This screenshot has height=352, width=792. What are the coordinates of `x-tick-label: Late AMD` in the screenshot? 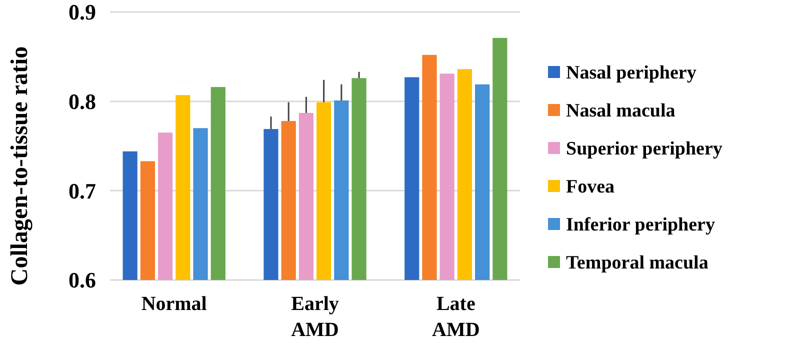 It's located at (456, 317).